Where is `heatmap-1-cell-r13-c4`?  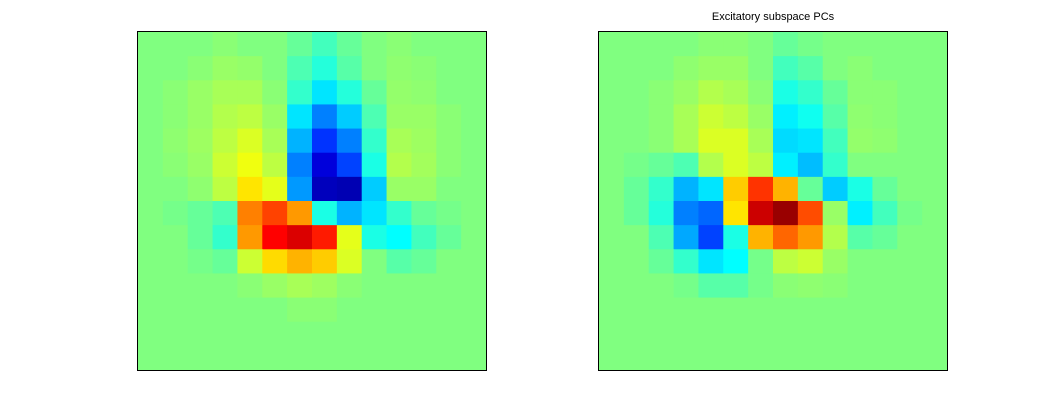 heatmap-1-cell-r13-c4 is located at coordinates (250, 357).